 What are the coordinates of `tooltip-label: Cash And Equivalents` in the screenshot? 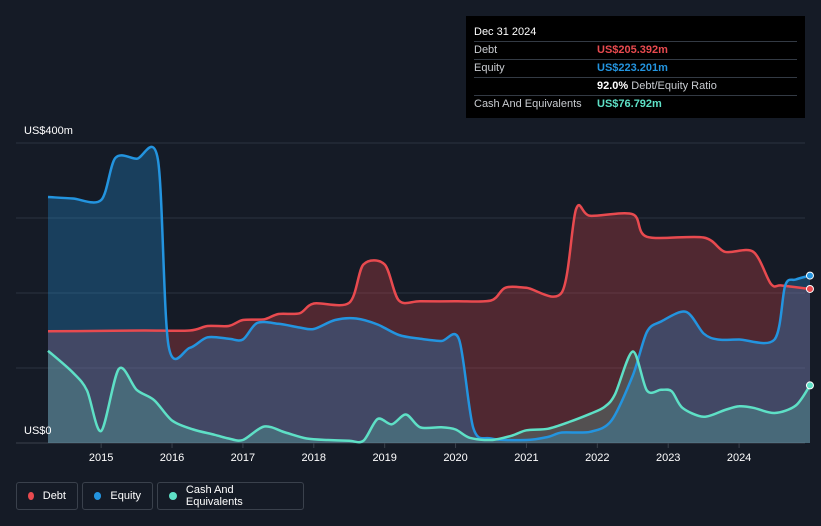 It's located at (528, 104).